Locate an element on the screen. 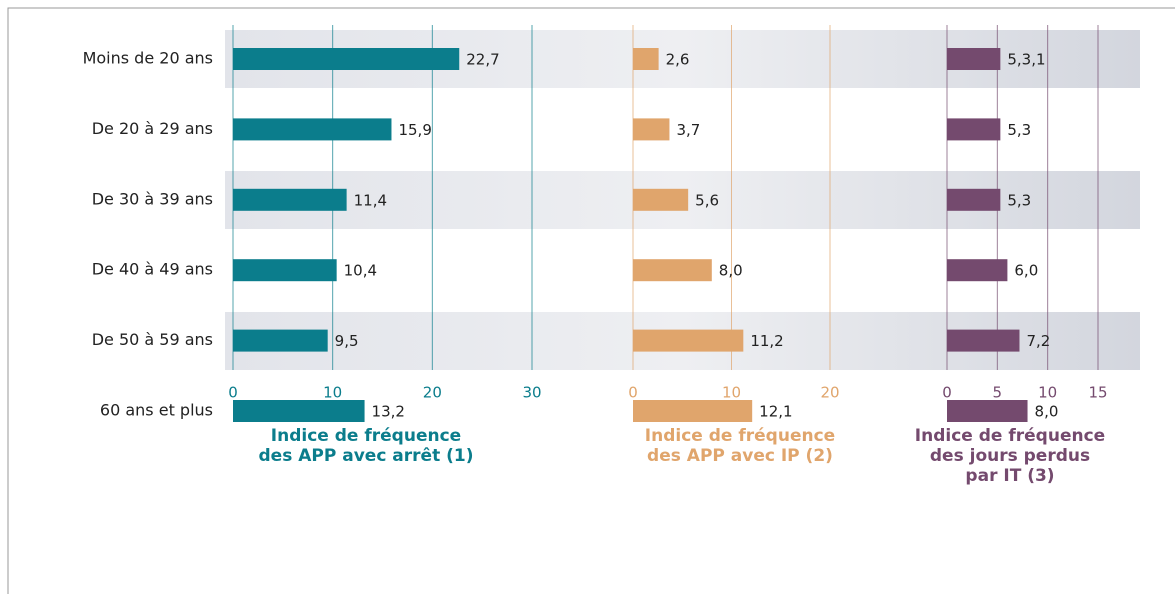  value-label: 5,6 is located at coordinates (707, 200).